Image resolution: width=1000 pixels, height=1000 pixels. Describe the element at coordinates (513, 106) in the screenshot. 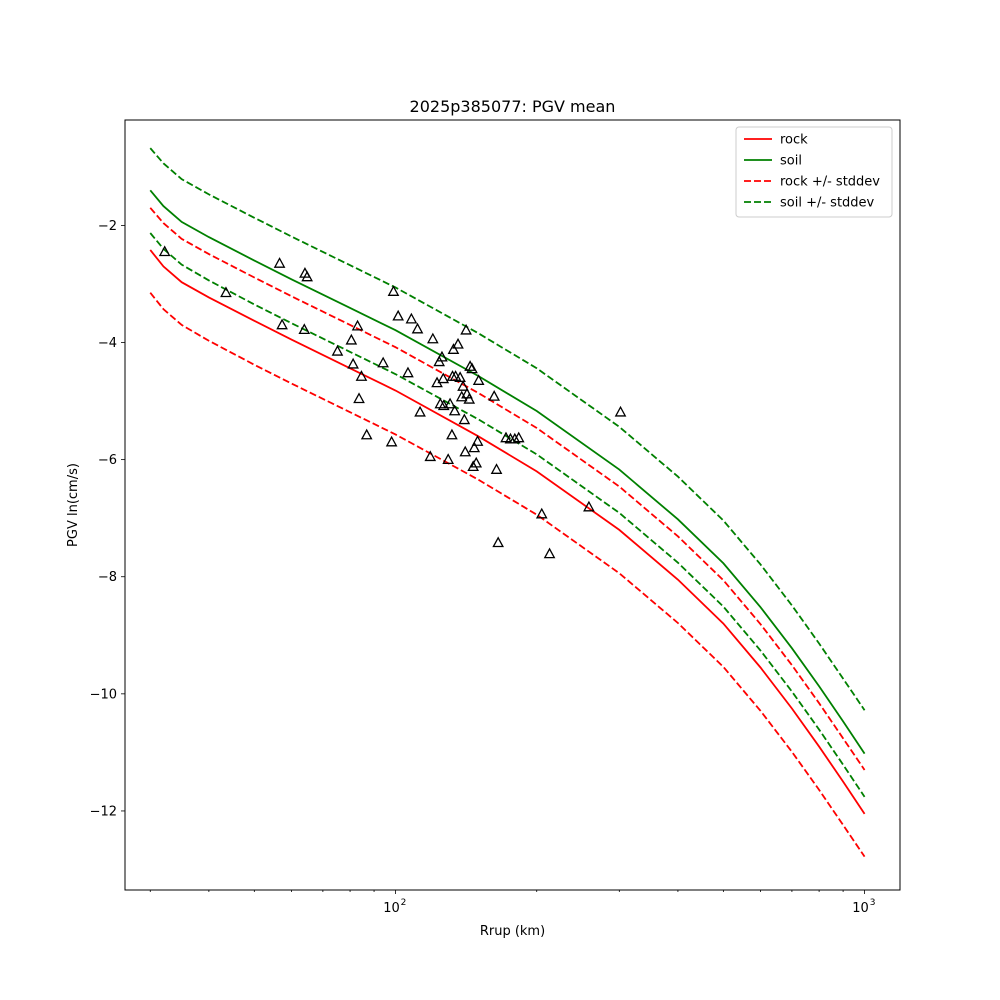

I see `chart-title: 2025p385077: PGV mean` at that location.